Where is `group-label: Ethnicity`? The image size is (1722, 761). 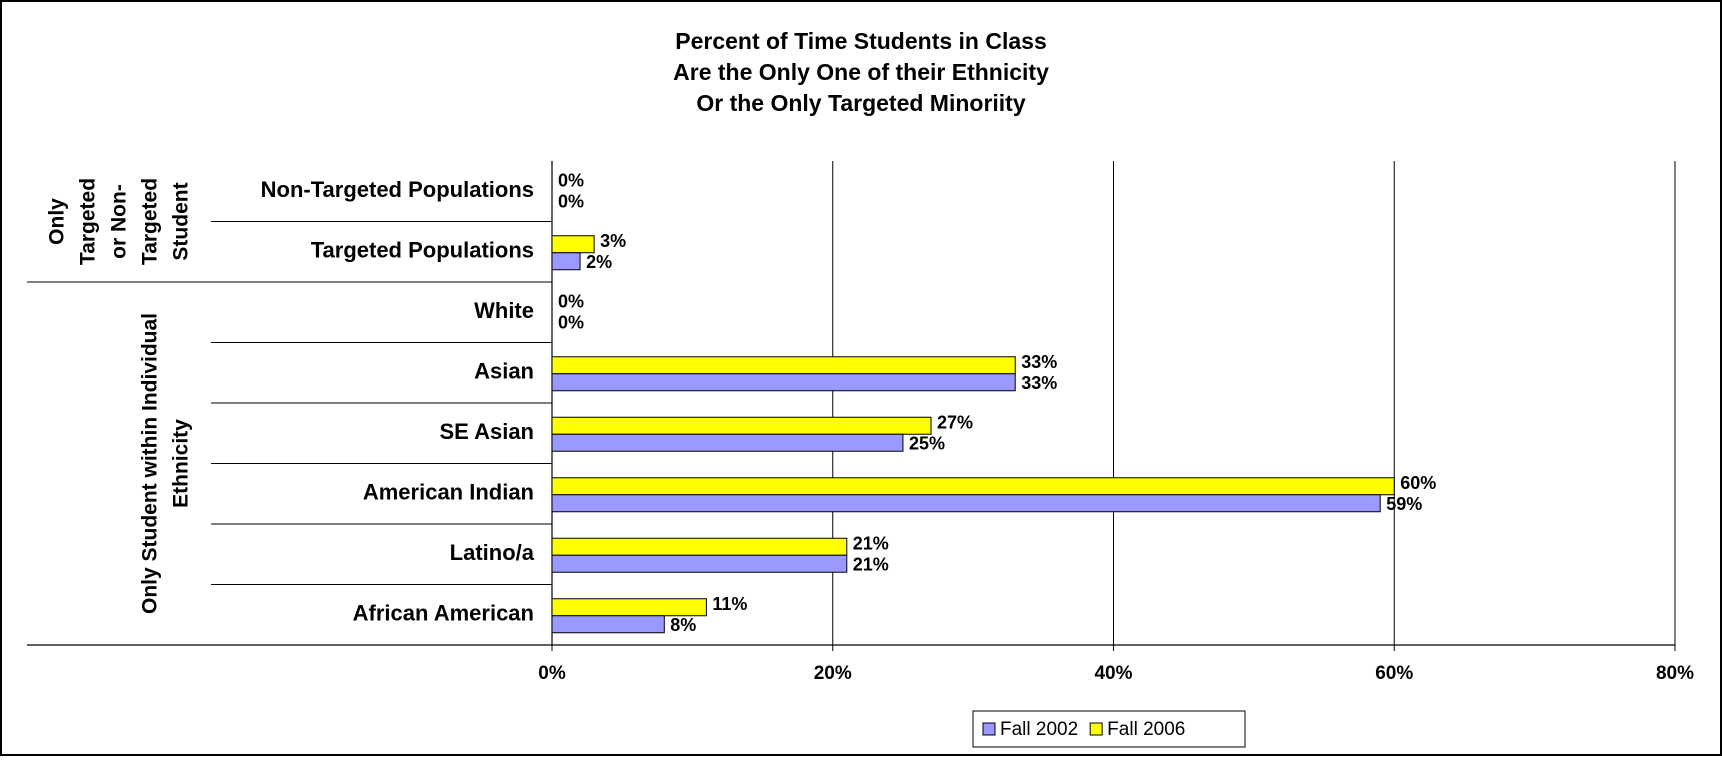 group-label: Ethnicity is located at coordinates (181, 463).